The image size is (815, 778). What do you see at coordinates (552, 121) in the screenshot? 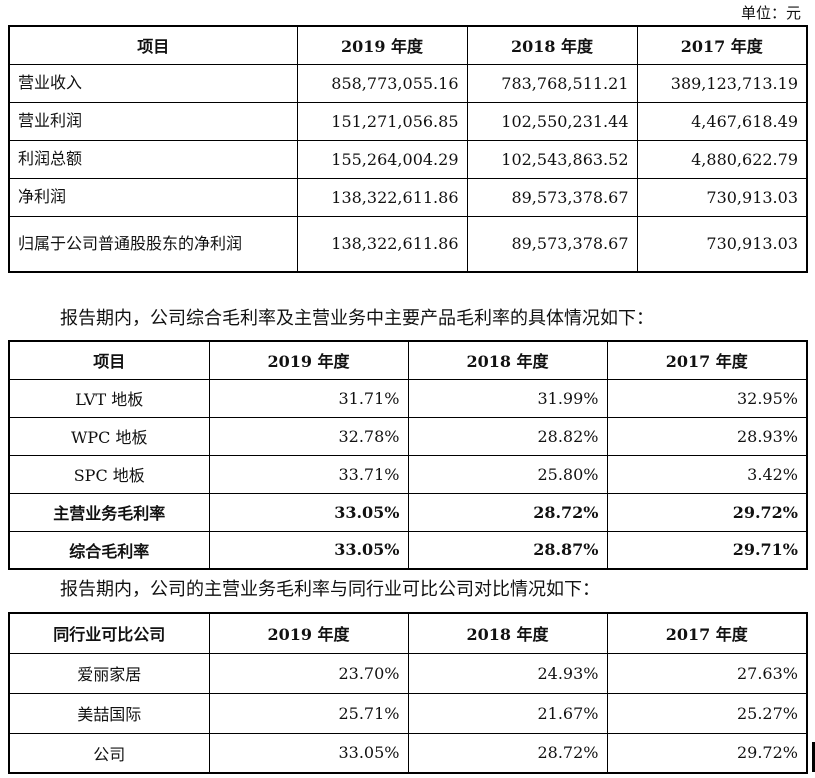
I see `cell-value: 102,550,231.44` at bounding box center [552, 121].